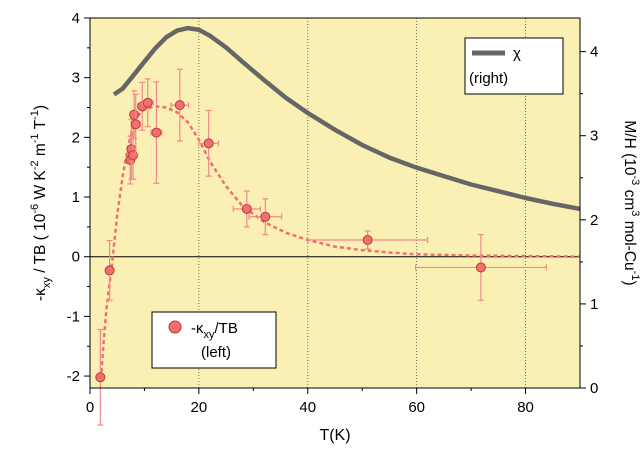  What do you see at coordinates (594, 304) in the screenshot?
I see `y-right-tick-label-1: 1` at bounding box center [594, 304].